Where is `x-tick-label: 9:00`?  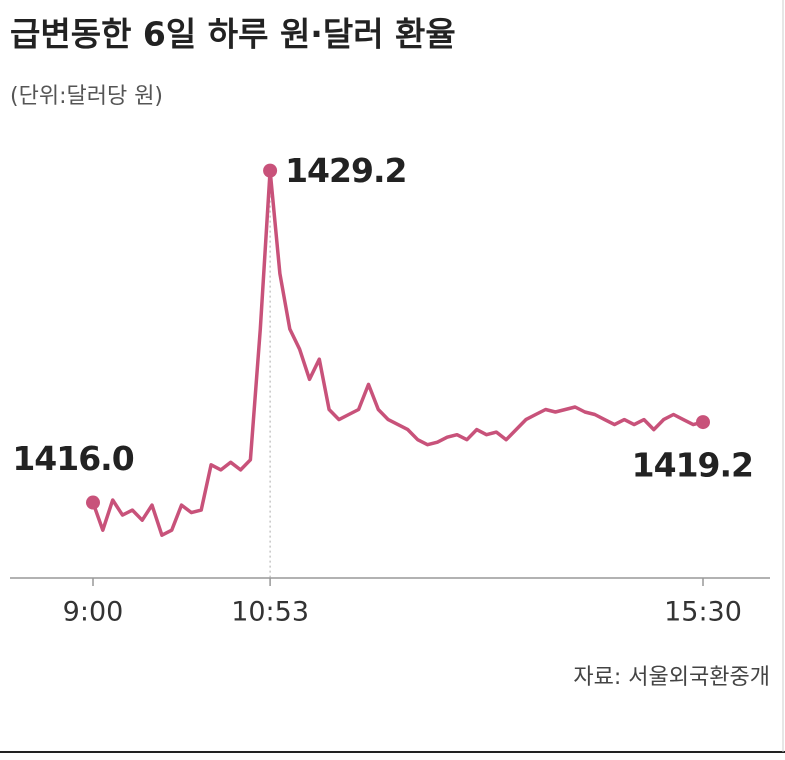
x-tick-label: 9:00 is located at coordinates (93, 612).